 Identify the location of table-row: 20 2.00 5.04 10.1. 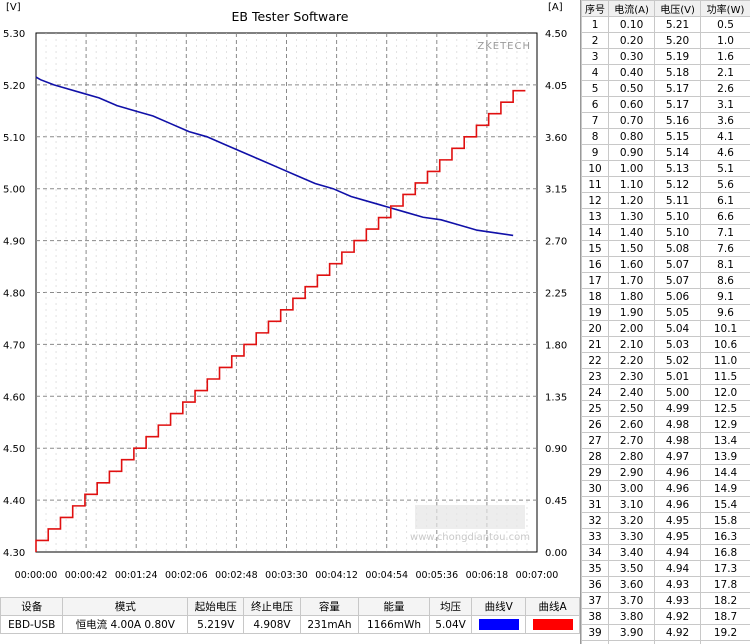
(665, 328).